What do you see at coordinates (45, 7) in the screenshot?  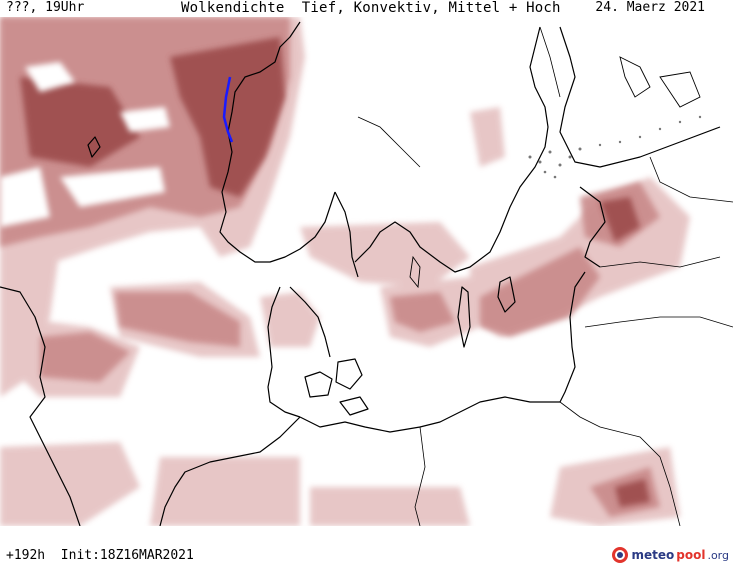 I see `forecast-time-label: ???, 19Uhr` at bounding box center [45, 7].